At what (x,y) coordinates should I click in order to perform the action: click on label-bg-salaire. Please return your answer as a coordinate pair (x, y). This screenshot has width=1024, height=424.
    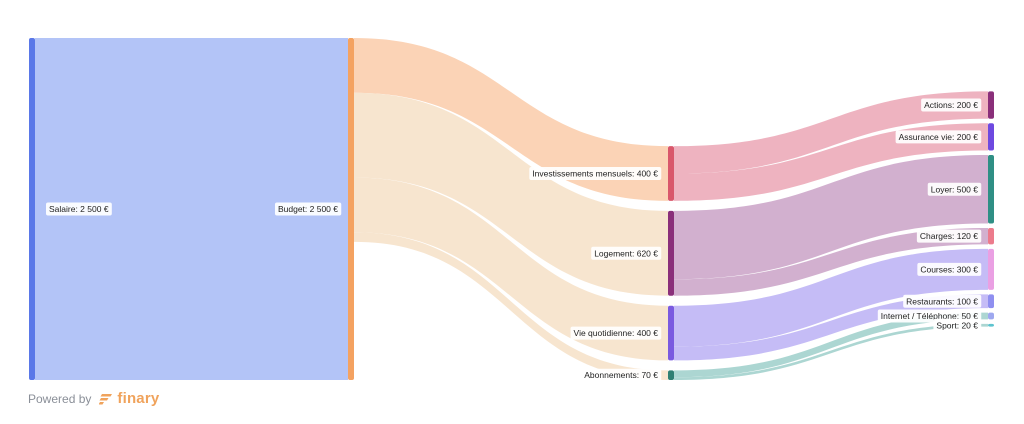
    Looking at the image, I should click on (79, 209).